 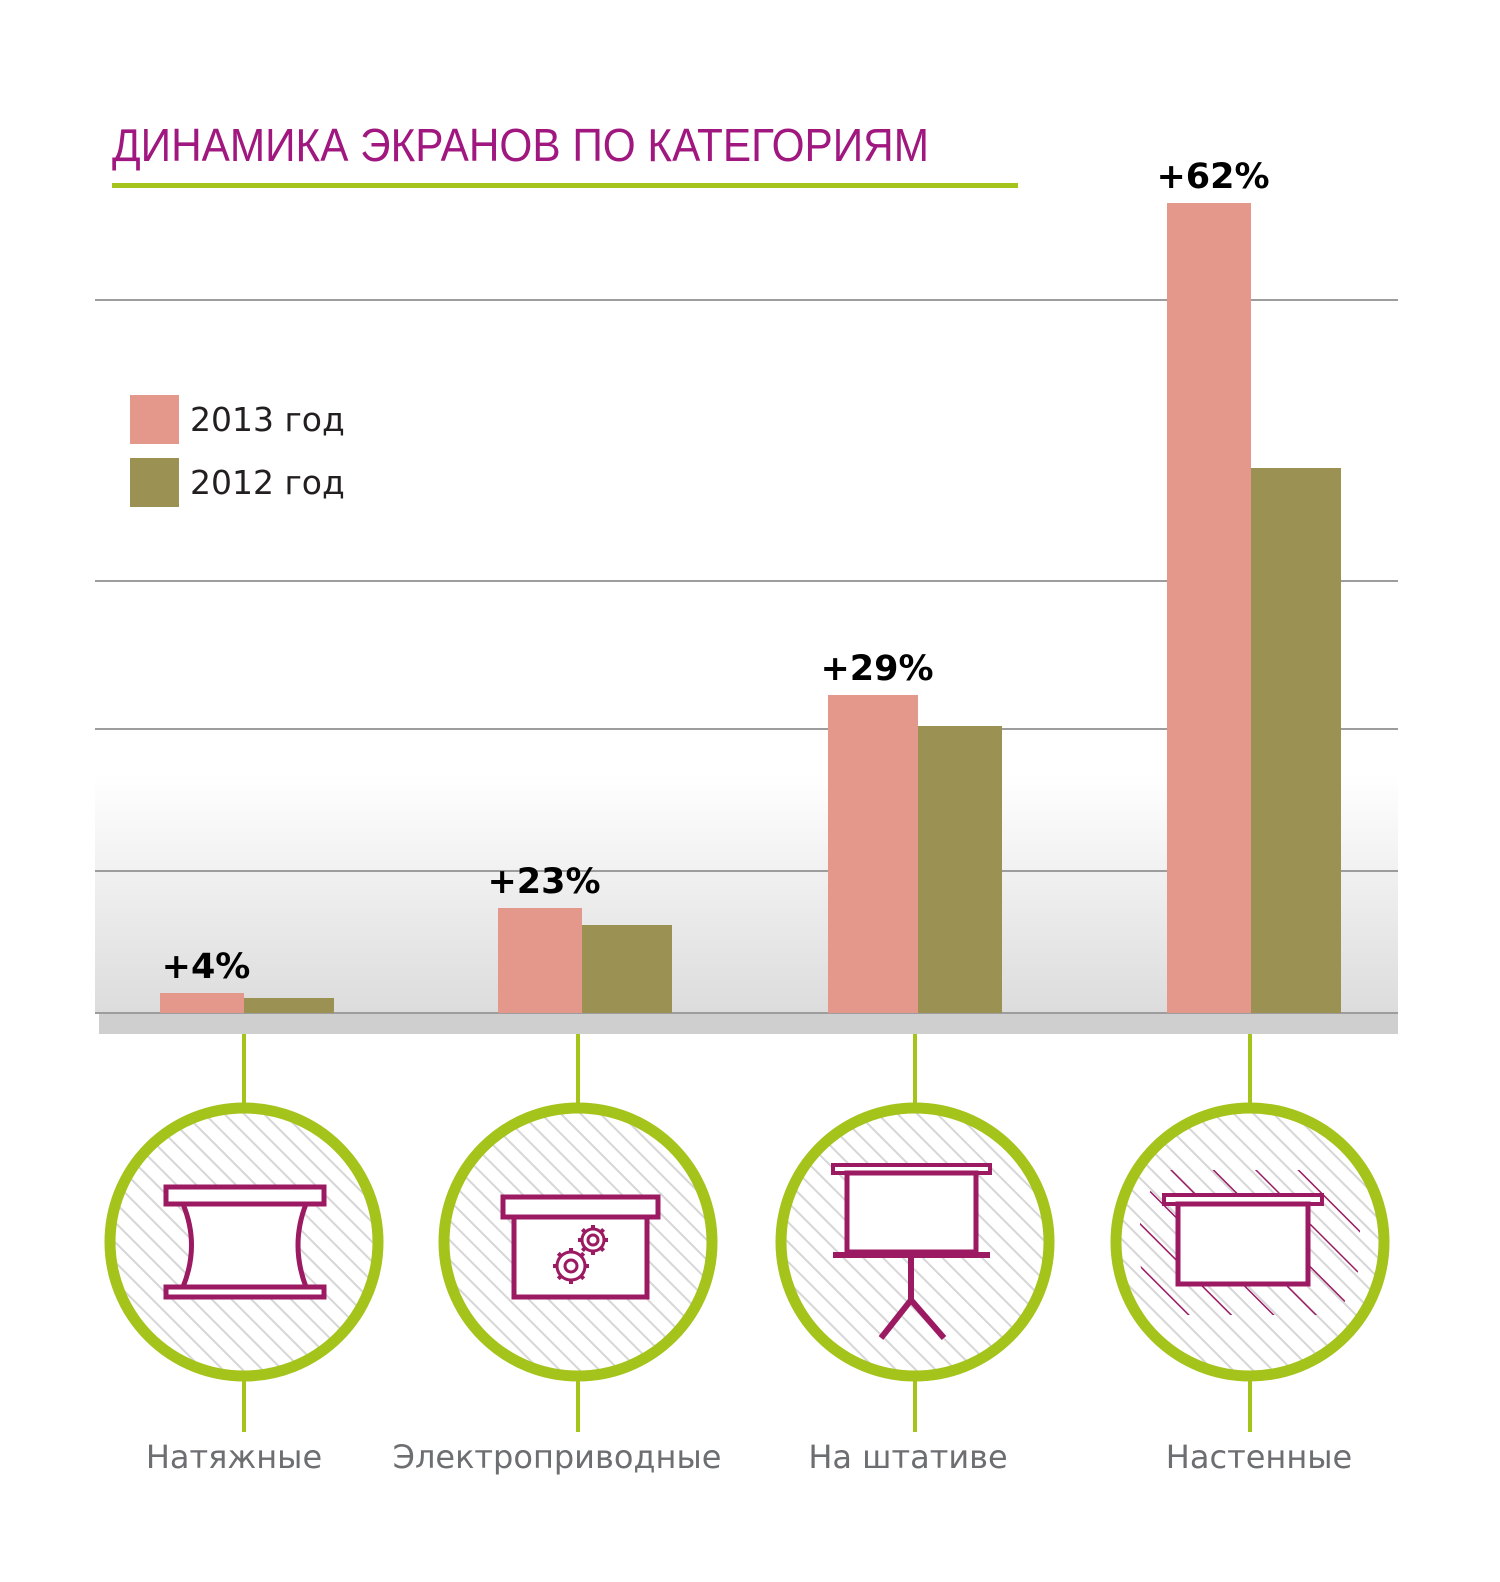 What do you see at coordinates (267, 419) in the screenshot?
I see `legend-label: 2013 год` at bounding box center [267, 419].